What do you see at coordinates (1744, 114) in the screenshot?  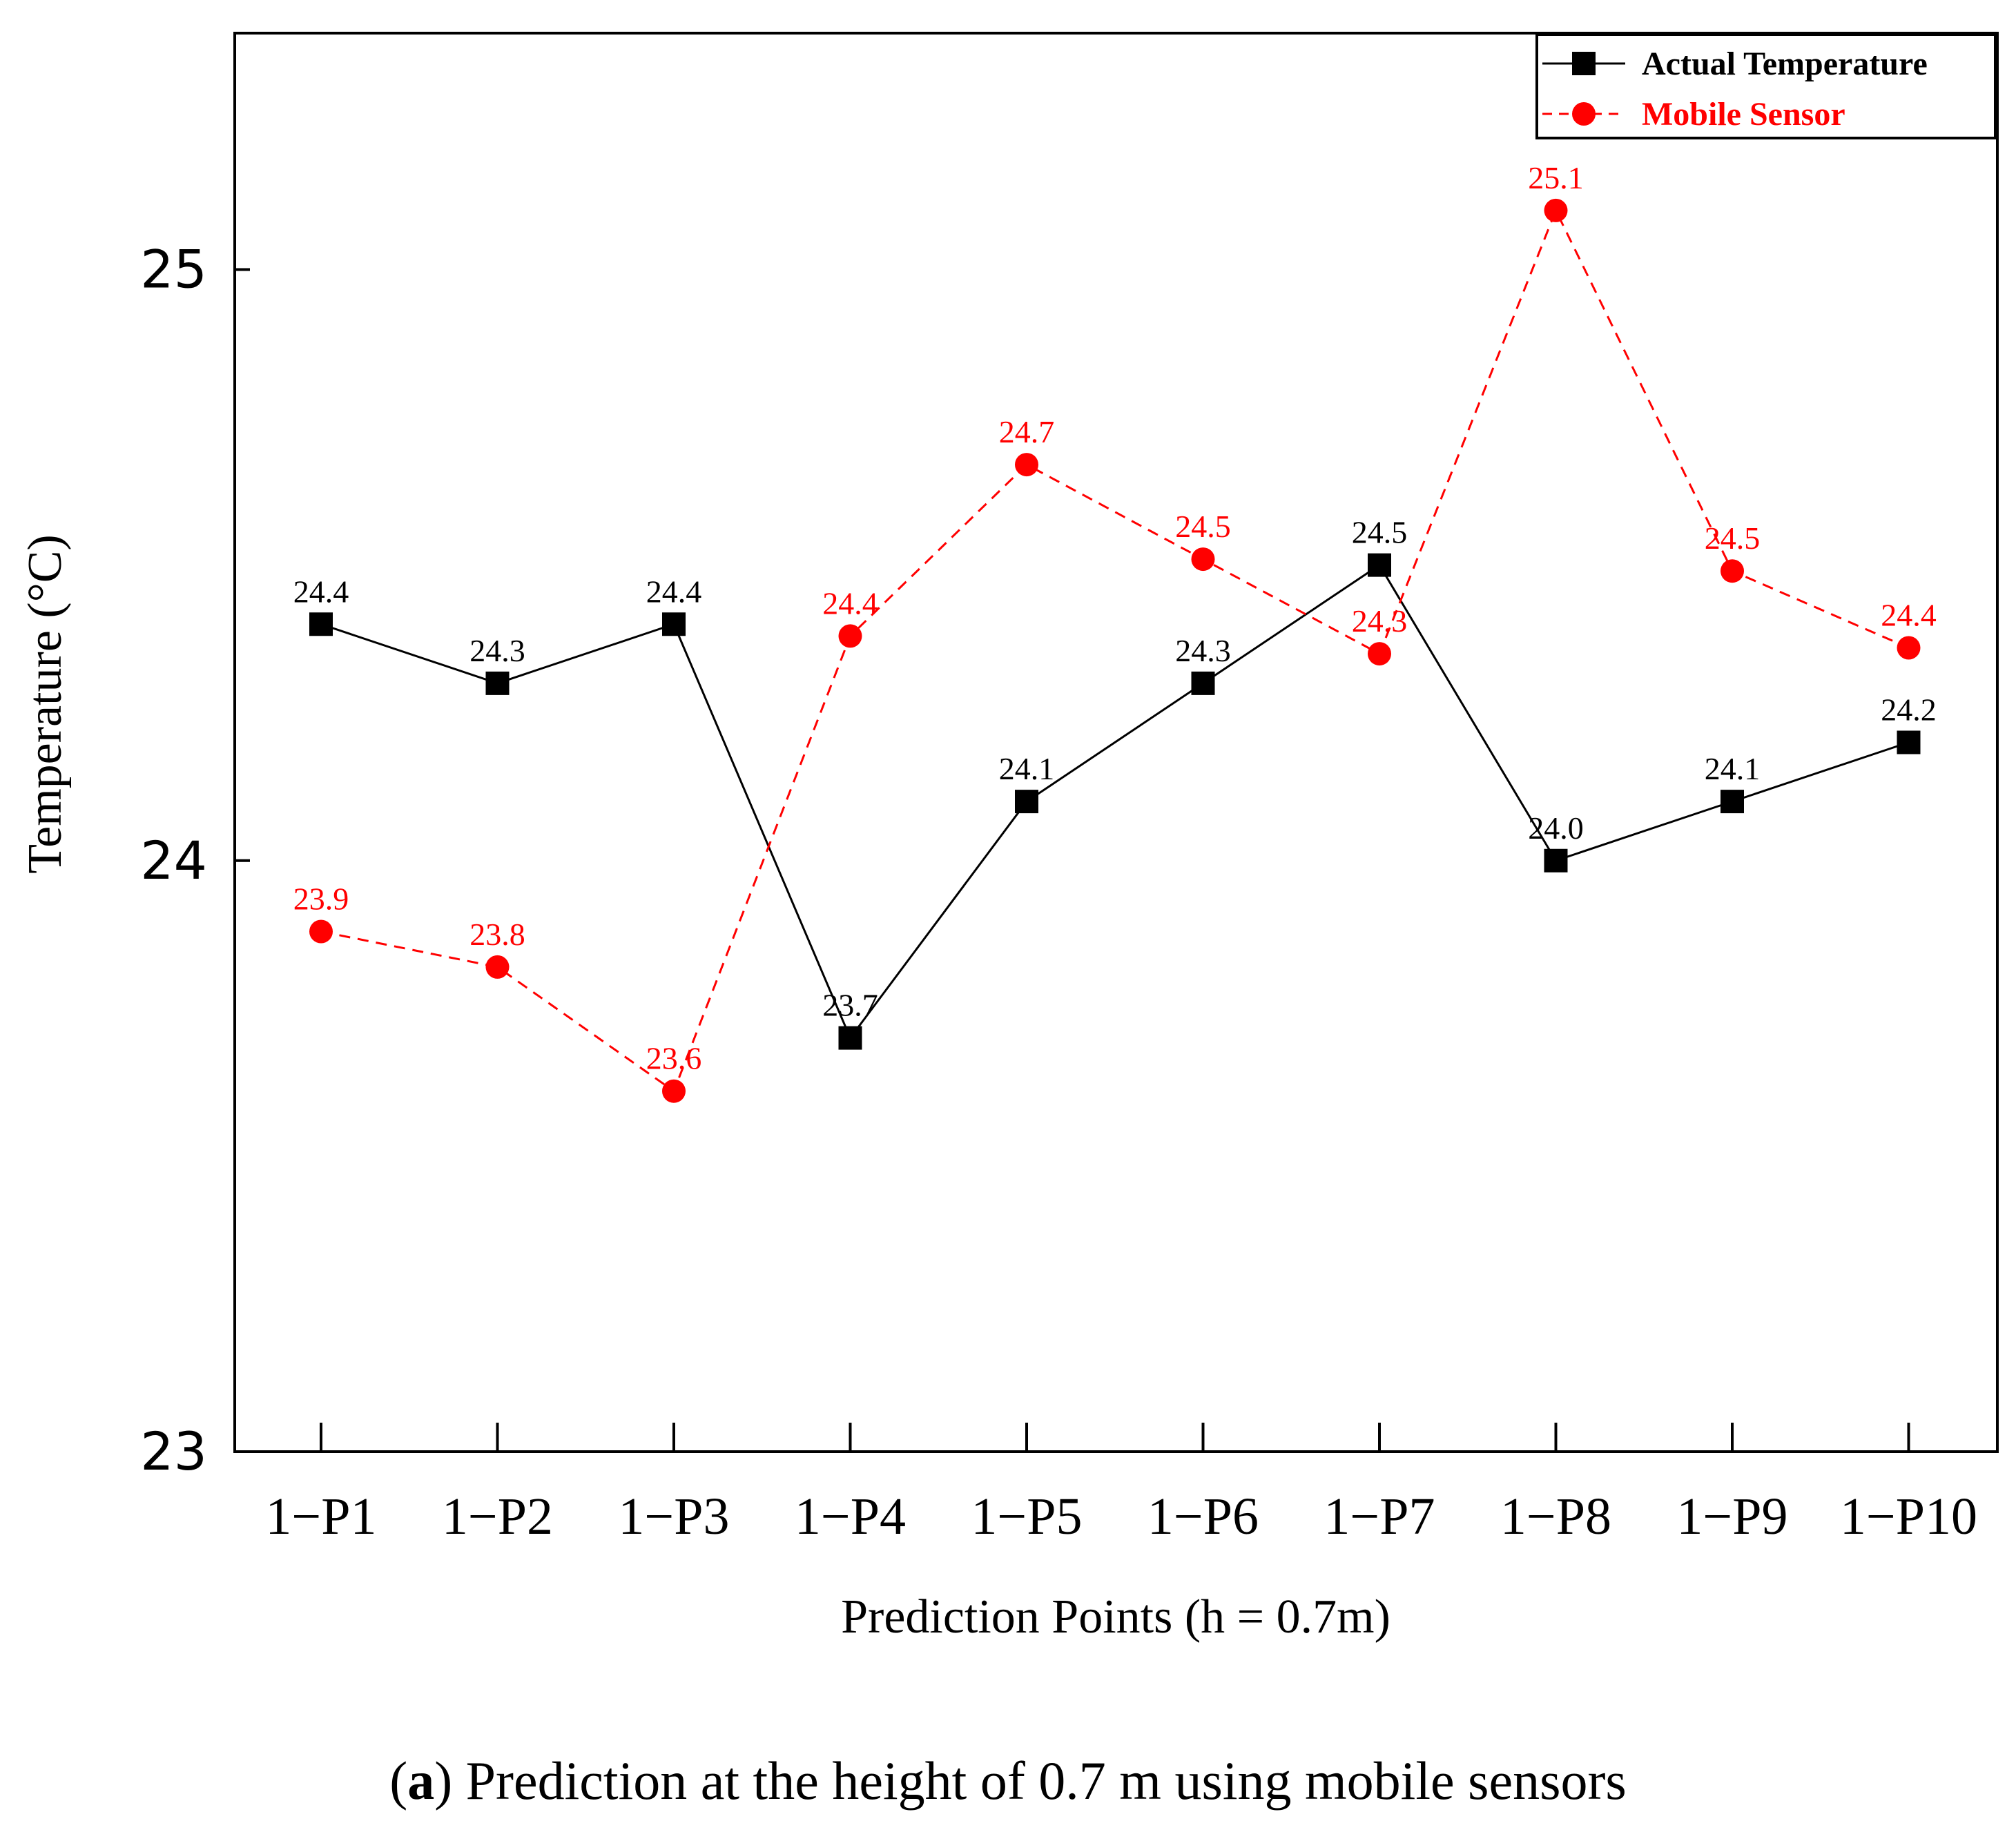 I see `legend-label-mobile: Mobile Sensor` at bounding box center [1744, 114].